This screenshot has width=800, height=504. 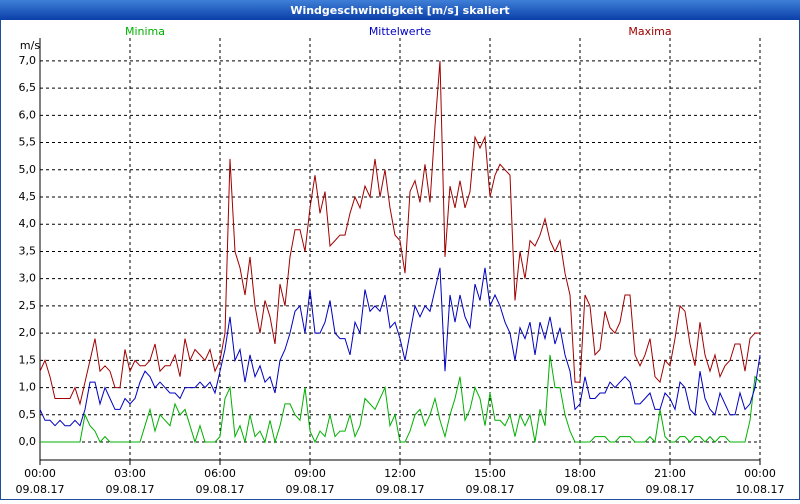 I want to click on x-tick-label: 12:00, so click(x=400, y=473).